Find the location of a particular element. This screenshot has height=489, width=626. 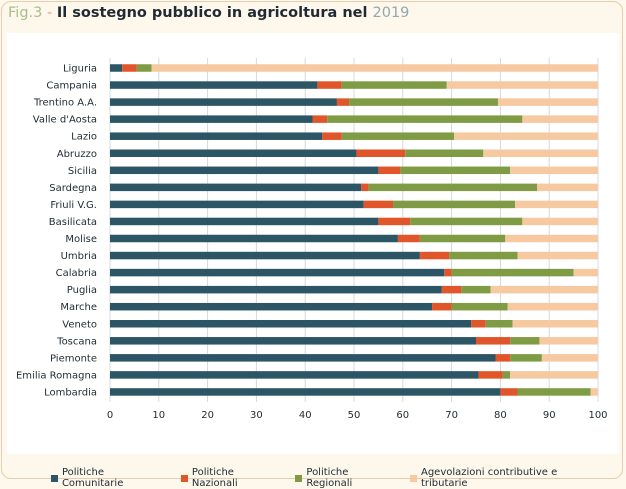

x-tick-100: 100 is located at coordinates (597, 415).